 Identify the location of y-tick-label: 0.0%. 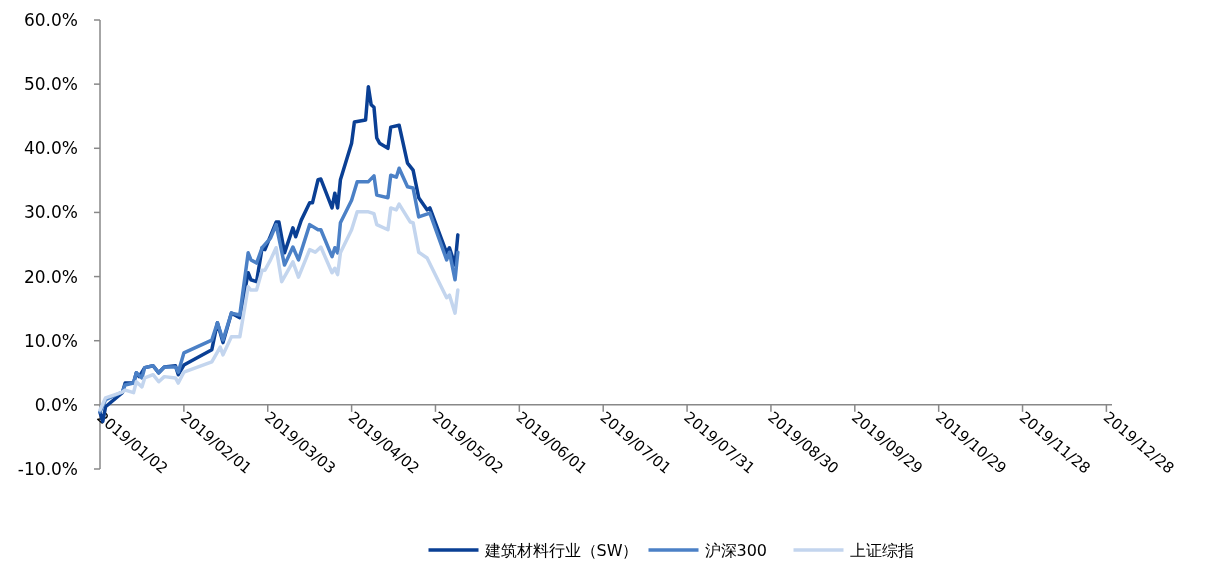
(56, 404).